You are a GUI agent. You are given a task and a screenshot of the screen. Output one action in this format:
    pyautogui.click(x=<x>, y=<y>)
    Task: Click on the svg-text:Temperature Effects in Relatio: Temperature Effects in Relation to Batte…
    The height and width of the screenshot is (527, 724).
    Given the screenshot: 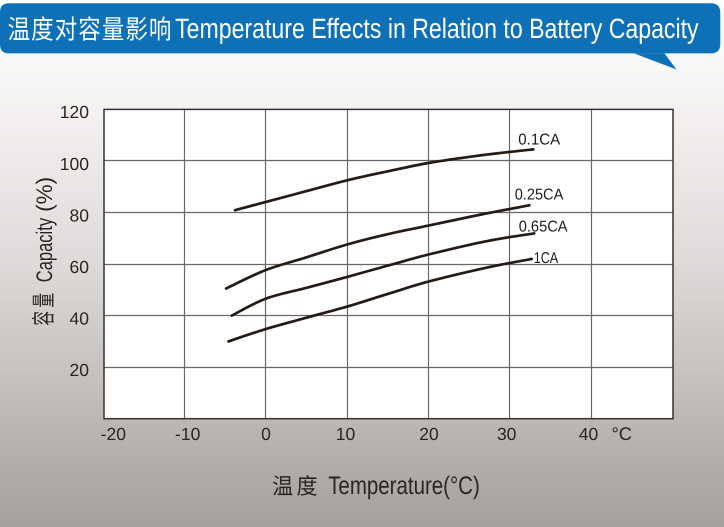 What is the action you would take?
    pyautogui.click(x=437, y=28)
    